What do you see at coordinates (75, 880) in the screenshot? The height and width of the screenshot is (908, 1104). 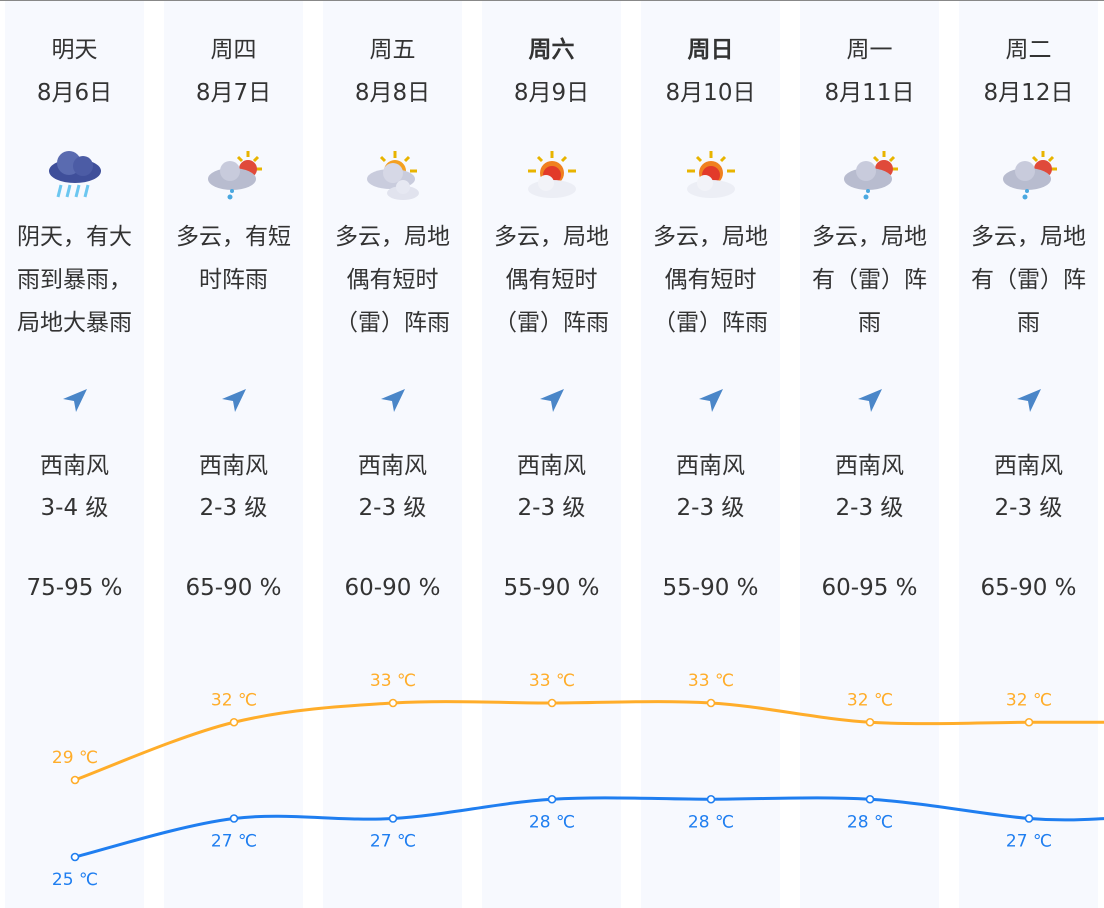 I see `low-temperature-label: 25 ℃` at bounding box center [75, 880].